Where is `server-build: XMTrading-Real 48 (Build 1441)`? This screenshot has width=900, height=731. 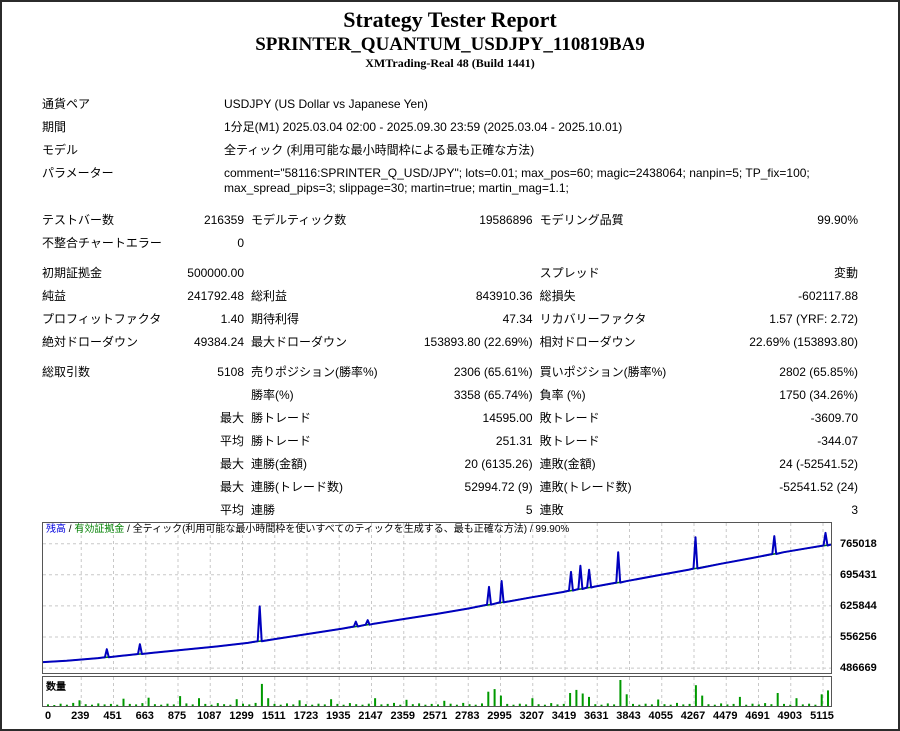 server-build: XMTrading-Real 48 (Build 1441) is located at coordinates (450, 63).